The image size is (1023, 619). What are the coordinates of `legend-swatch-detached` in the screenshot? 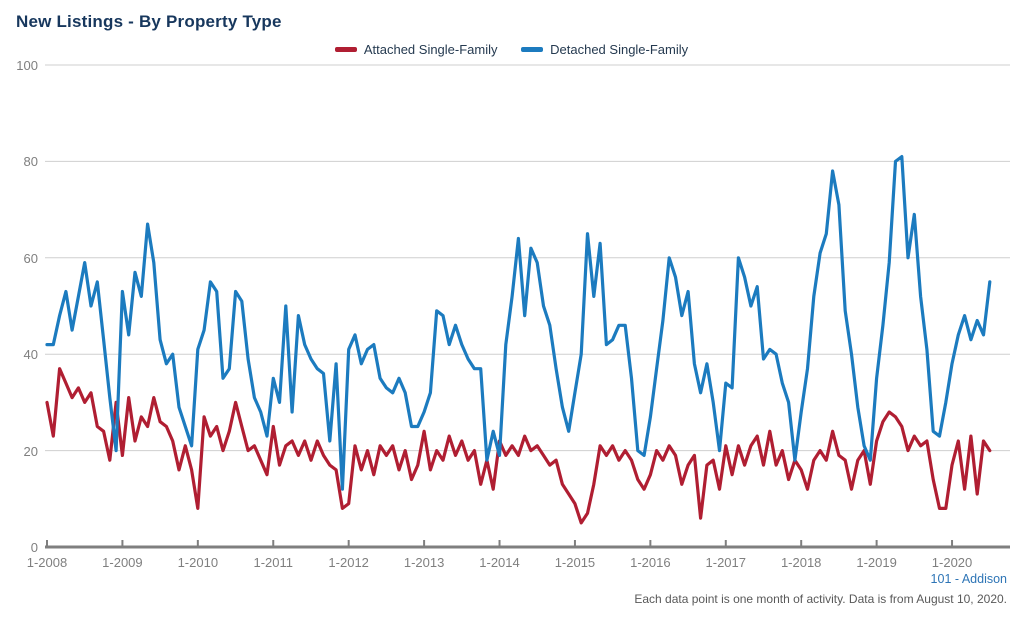 It's located at (532, 49).